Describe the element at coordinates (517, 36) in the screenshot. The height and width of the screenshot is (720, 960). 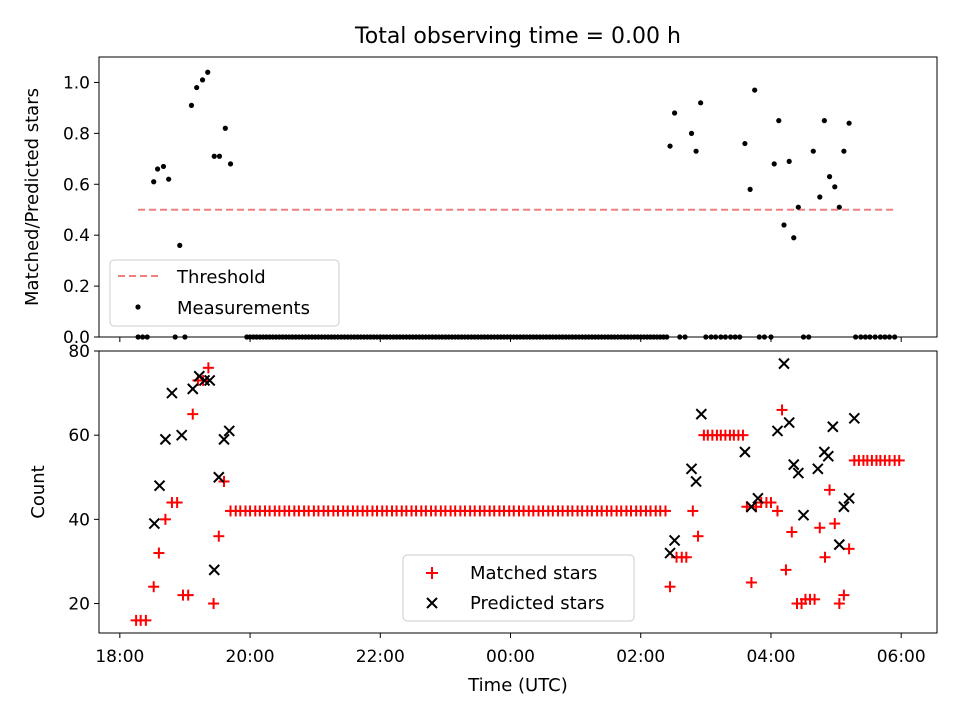
I see `figure-title: Total observing time = 0.00 h` at that location.